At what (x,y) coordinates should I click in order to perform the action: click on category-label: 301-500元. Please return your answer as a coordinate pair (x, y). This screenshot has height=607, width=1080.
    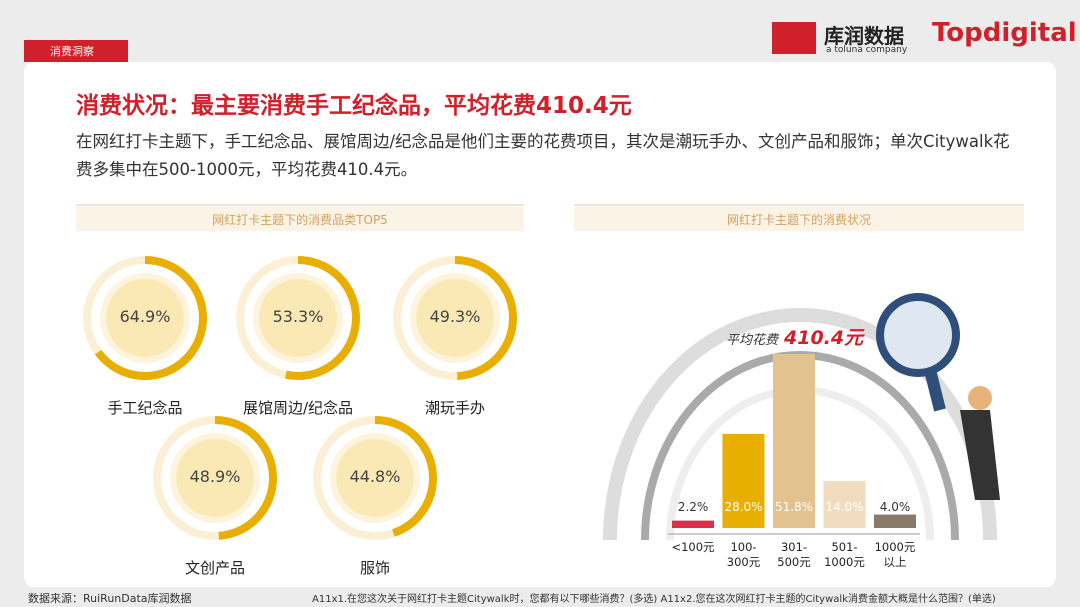
    Looking at the image, I should click on (794, 554).